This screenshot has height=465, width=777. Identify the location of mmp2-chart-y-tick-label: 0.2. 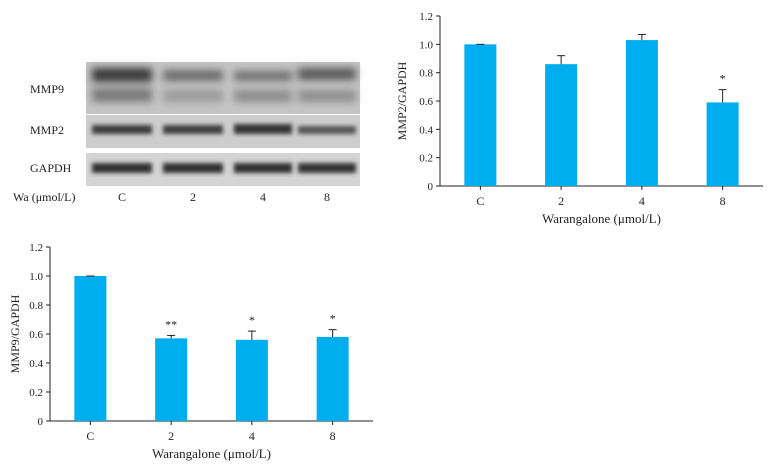
(426, 159).